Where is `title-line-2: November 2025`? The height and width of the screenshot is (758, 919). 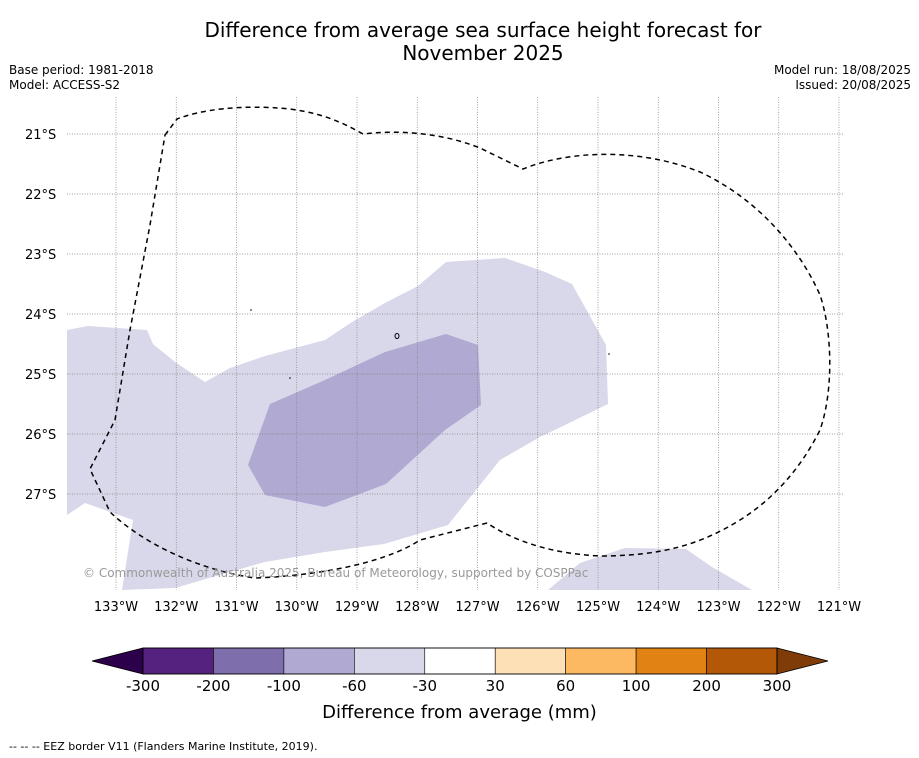
title-line-2: November 2025 is located at coordinates (483, 53).